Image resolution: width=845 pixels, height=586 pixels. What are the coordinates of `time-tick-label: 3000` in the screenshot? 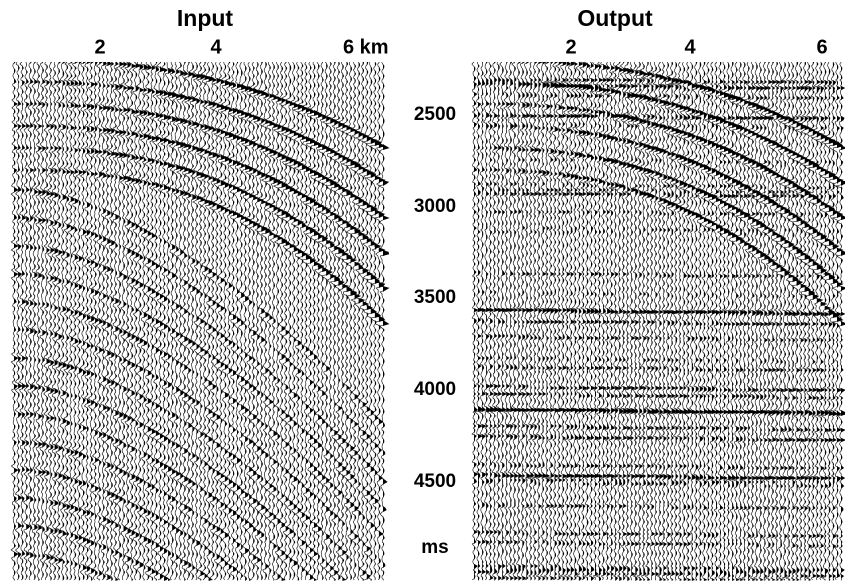 It's located at (435, 206).